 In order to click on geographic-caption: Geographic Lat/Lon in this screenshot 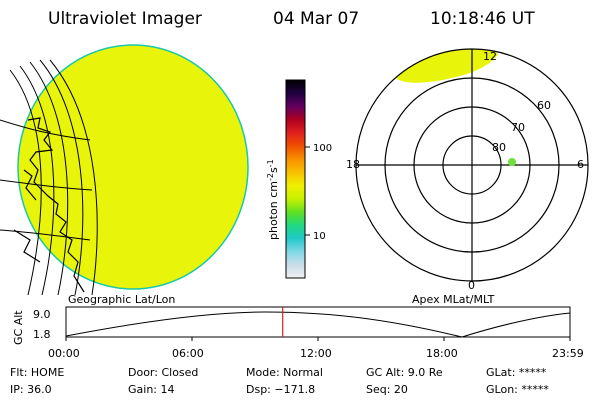, I will do `click(121, 299)`.